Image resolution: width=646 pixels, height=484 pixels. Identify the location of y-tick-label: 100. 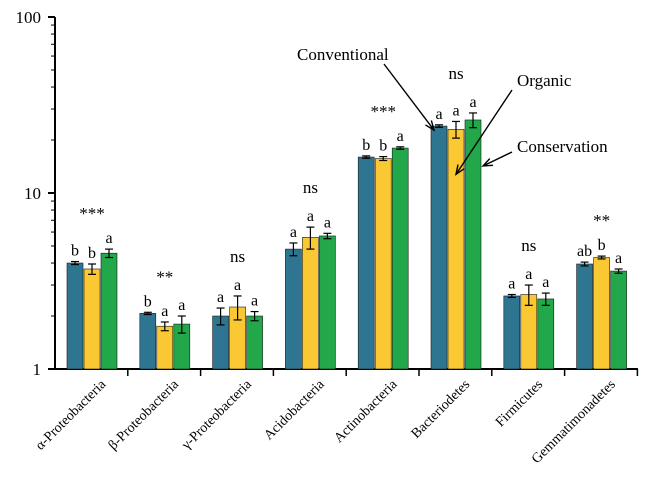
(29, 17).